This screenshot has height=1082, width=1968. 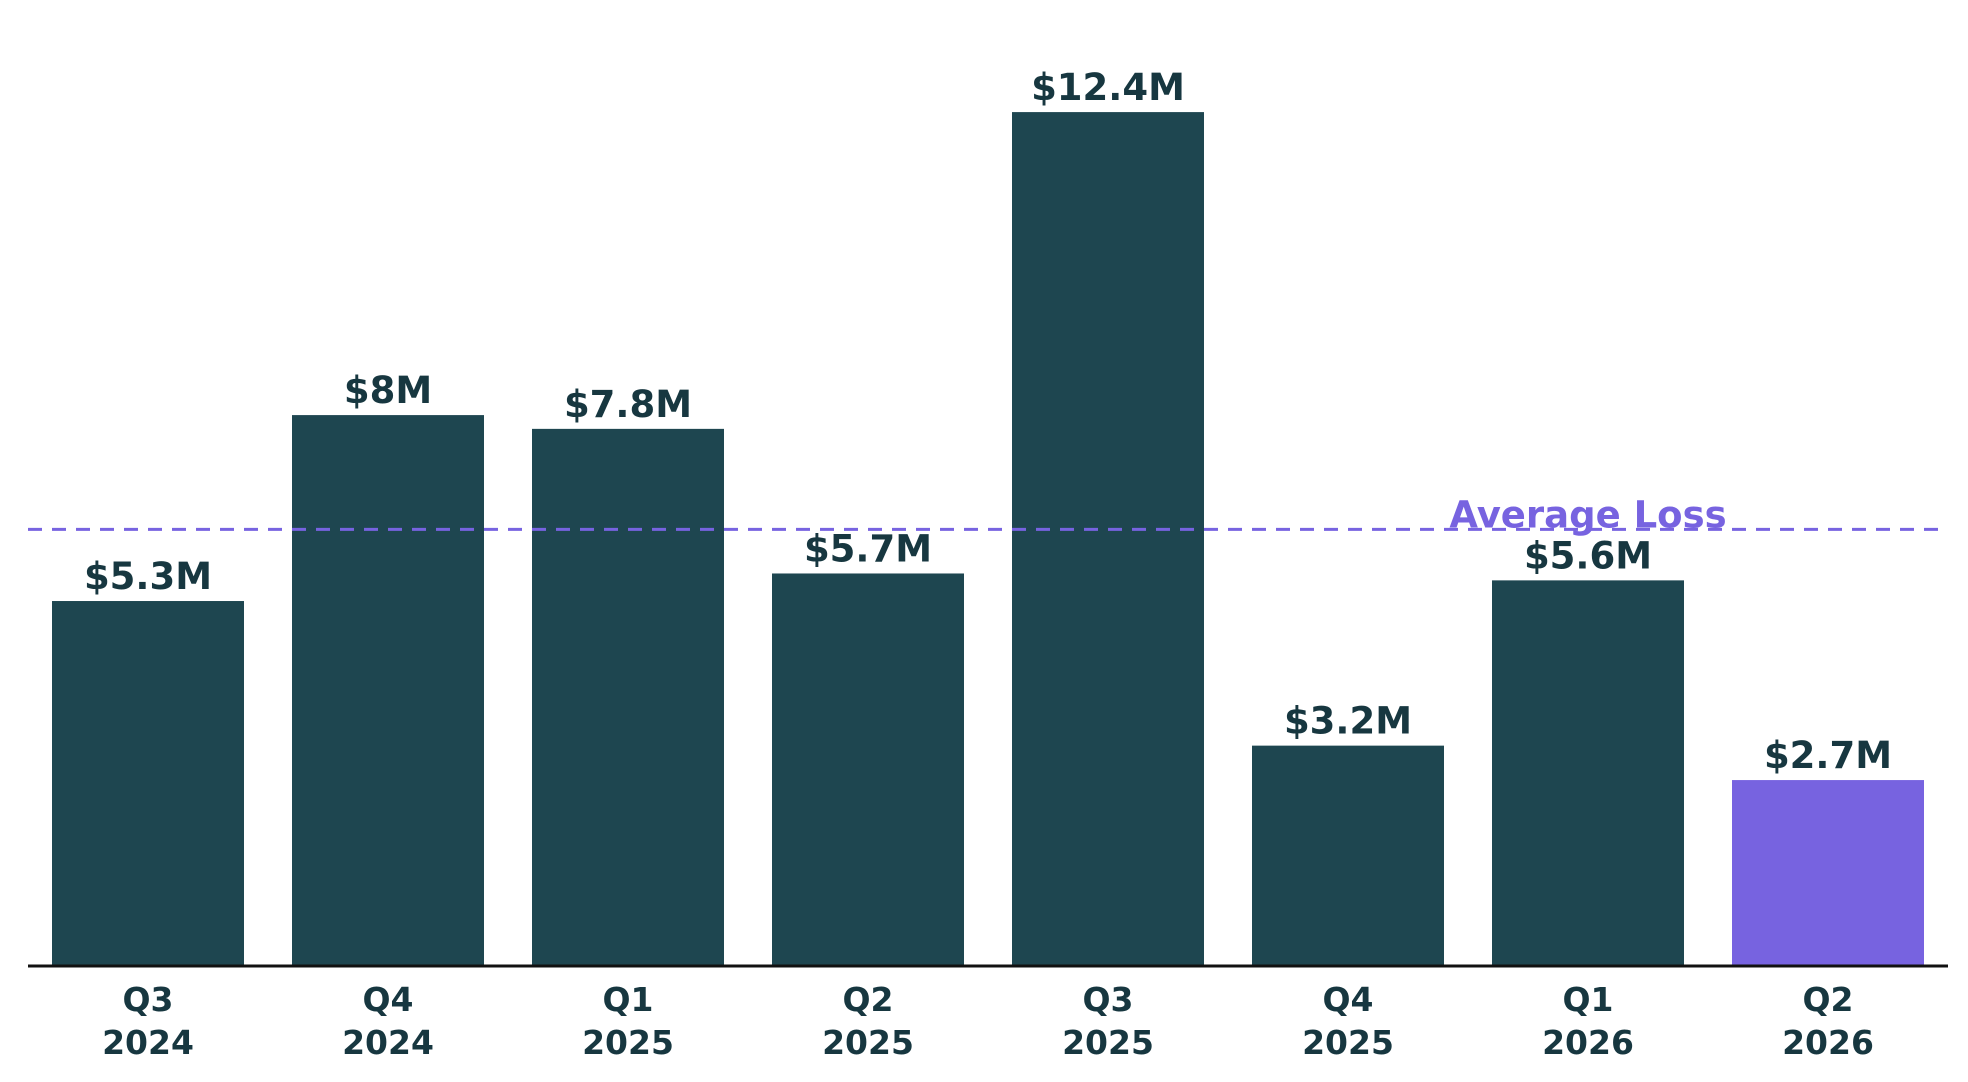 What do you see at coordinates (388, 390) in the screenshot?
I see `bar-data-label: $8M` at bounding box center [388, 390].